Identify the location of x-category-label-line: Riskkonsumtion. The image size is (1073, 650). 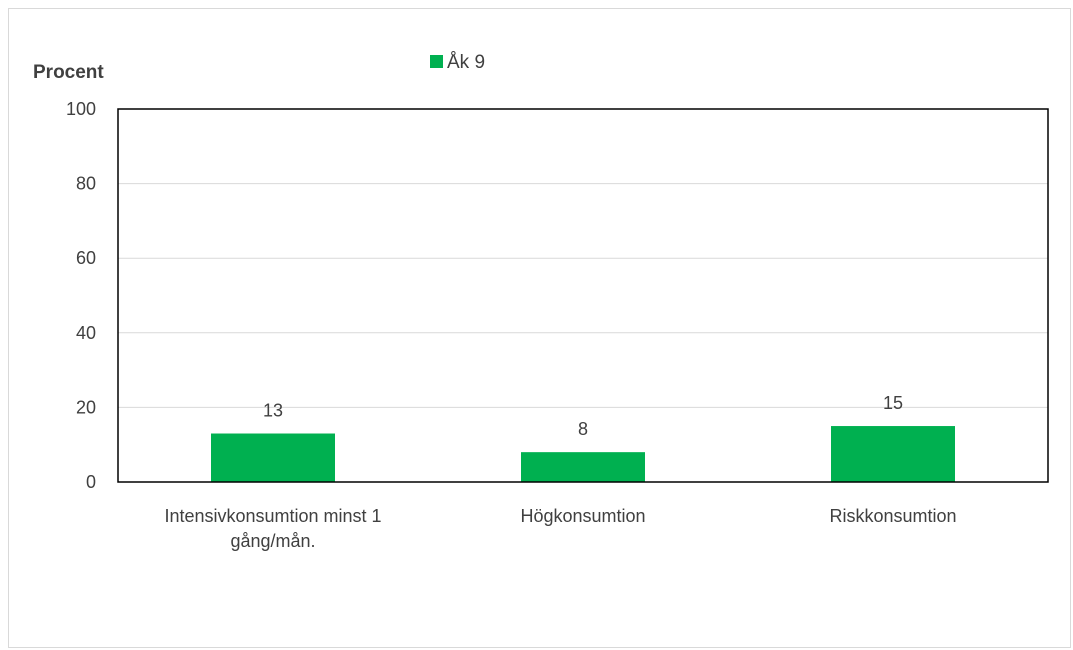
(892, 516).